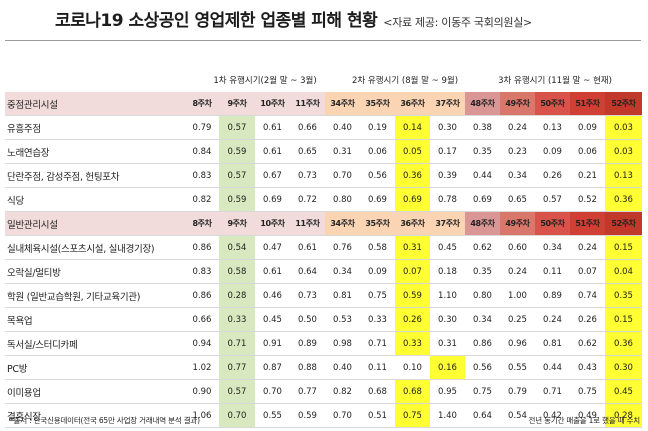 The height and width of the screenshot is (431, 648). Describe the element at coordinates (377, 247) in the screenshot. I see `value-cell: 0.58` at that location.